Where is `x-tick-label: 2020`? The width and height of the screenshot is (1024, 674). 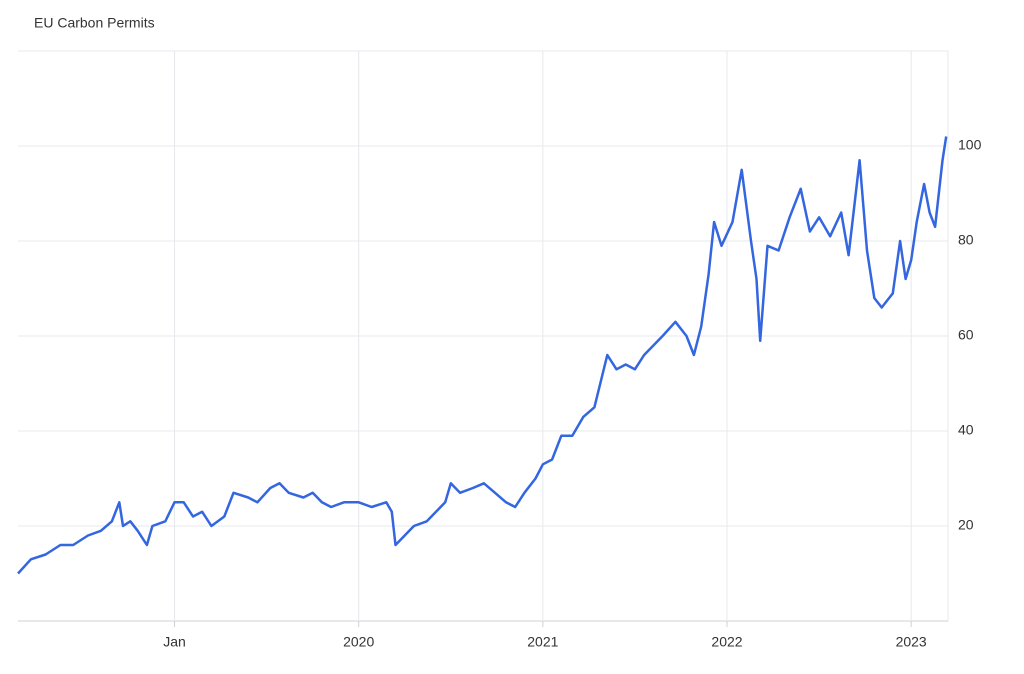 x-tick-label: 2020 is located at coordinates (358, 642).